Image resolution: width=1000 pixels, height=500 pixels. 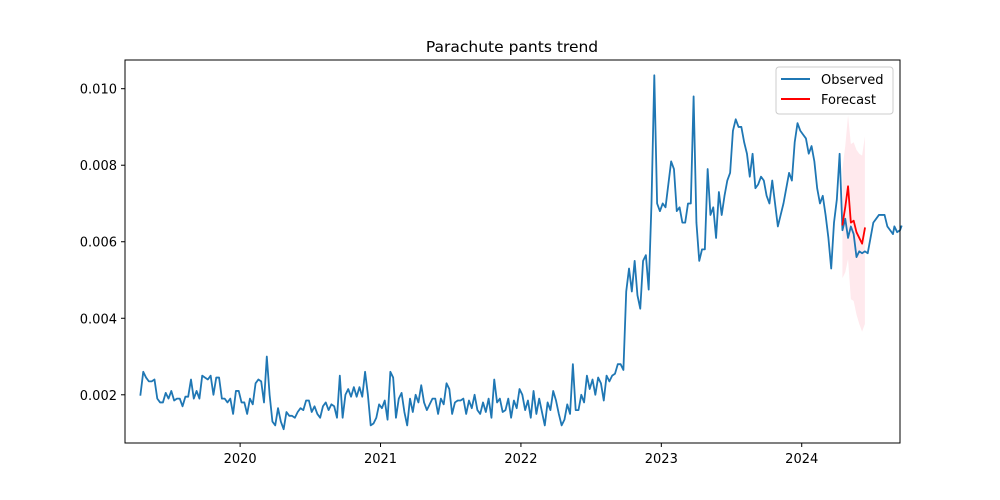 What do you see at coordinates (520, 459) in the screenshot?
I see `x-tick-label-2022: 2022` at bounding box center [520, 459].